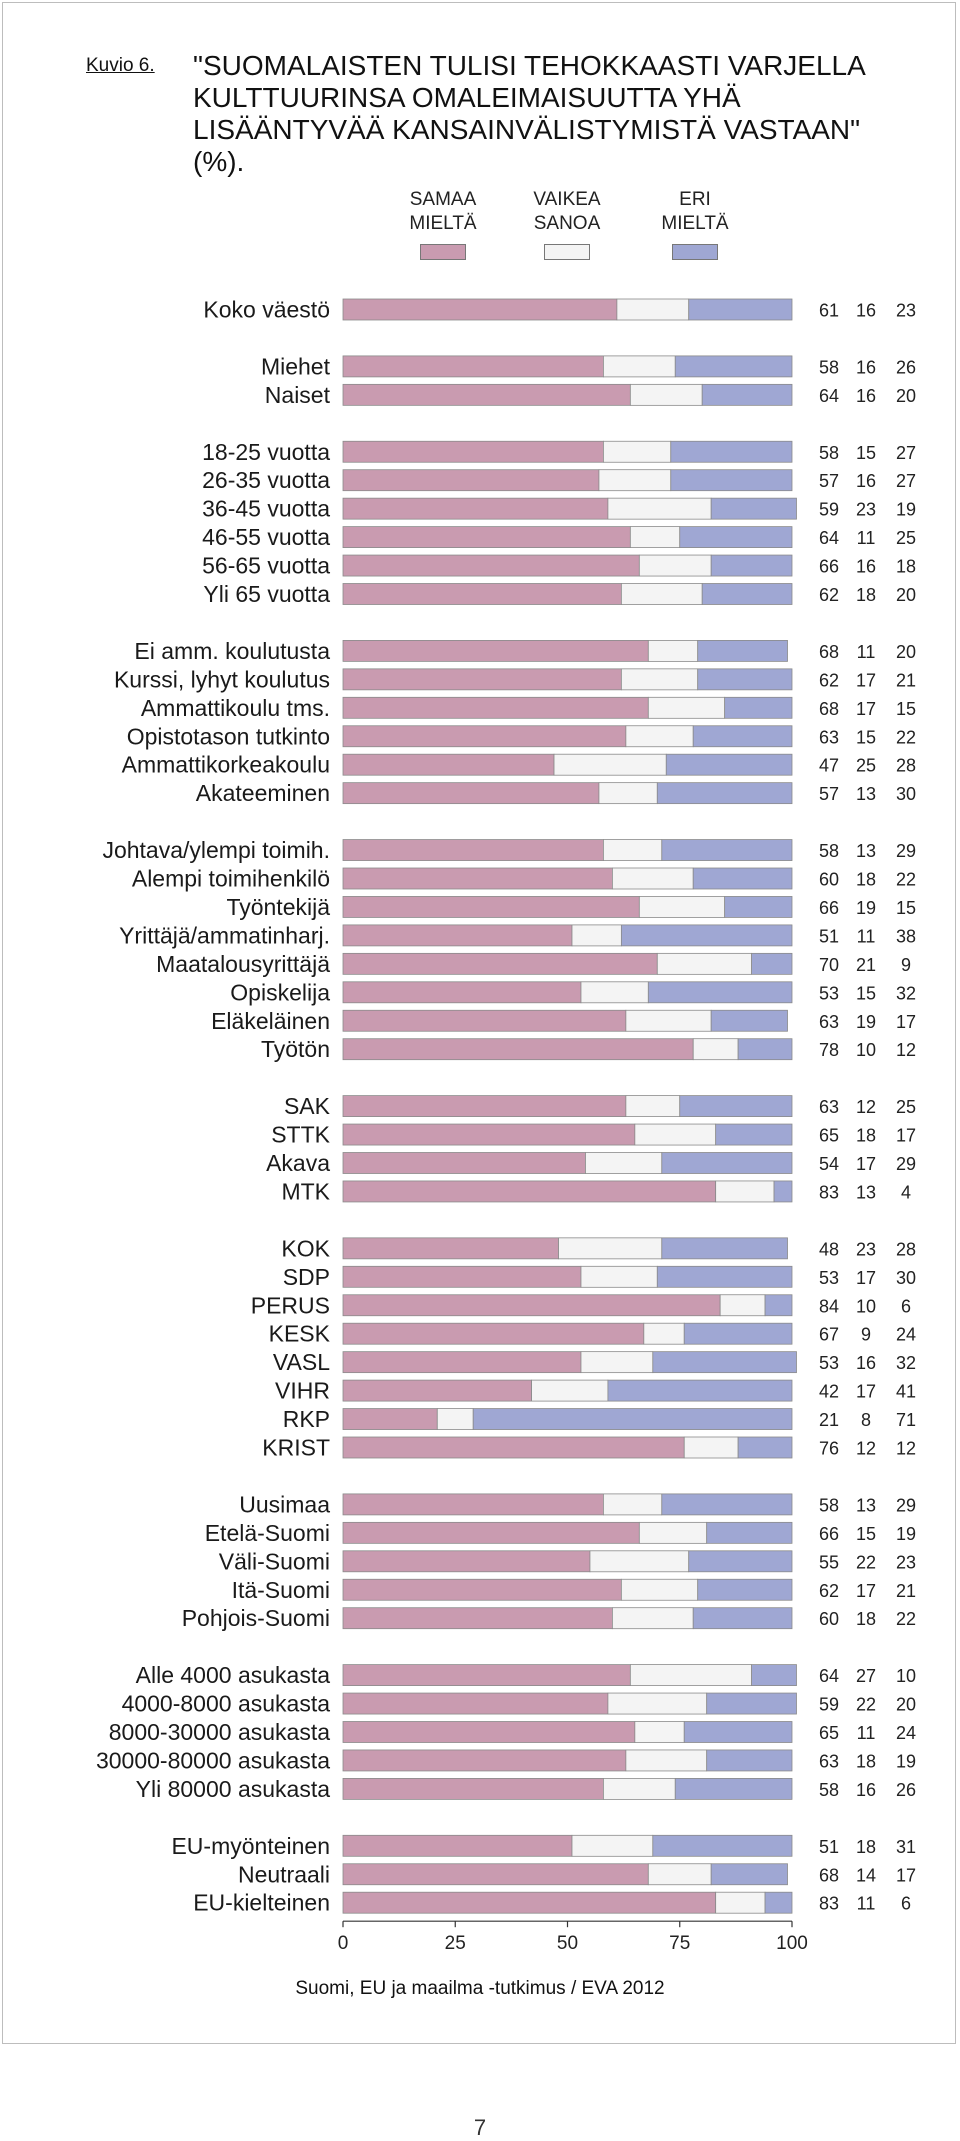 This screenshot has height=2141, width=960. I want to click on category-label: Alle 4000 asukasta, so click(233, 1675).